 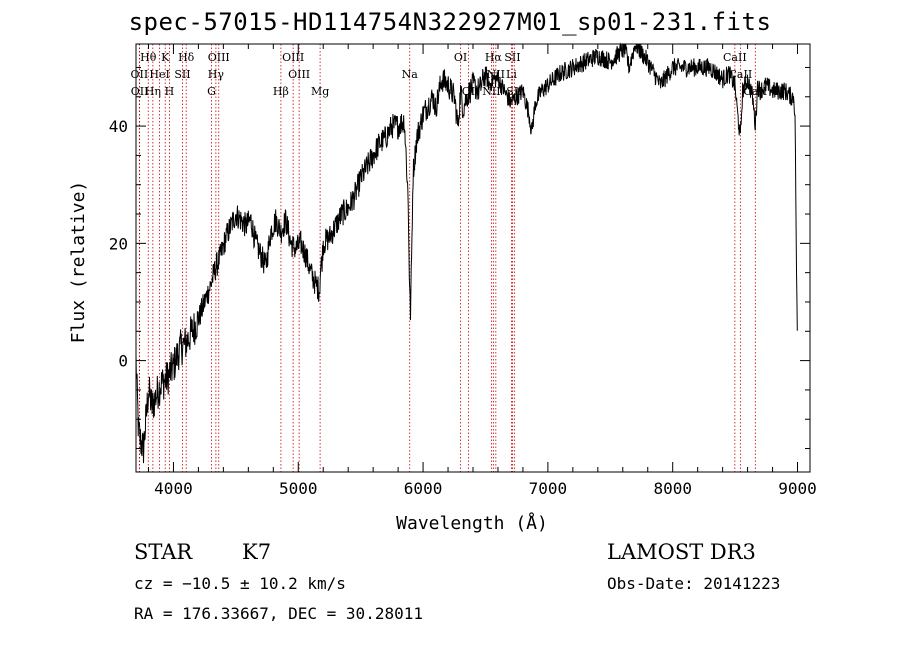 I want to click on y-tick-label: 40, so click(x=118, y=126).